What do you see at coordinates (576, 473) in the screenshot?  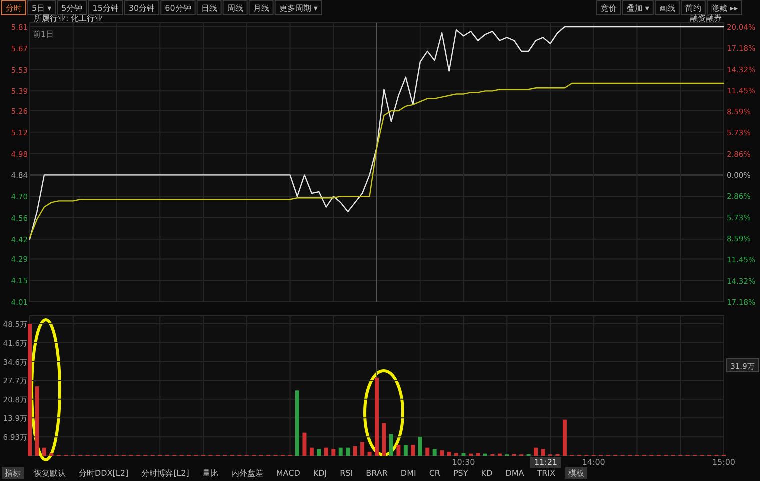 I see `text: 模板` at bounding box center [576, 473].